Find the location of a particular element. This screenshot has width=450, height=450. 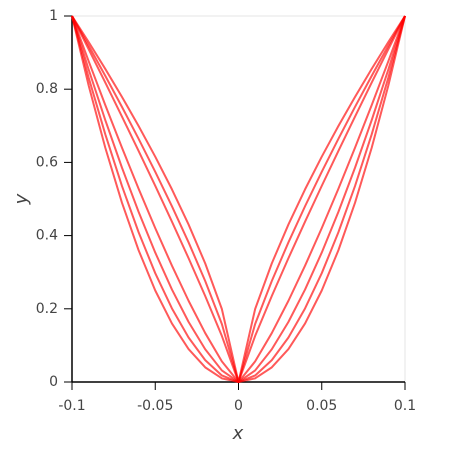

x-tick-label: 0.05 is located at coordinates (321, 406).